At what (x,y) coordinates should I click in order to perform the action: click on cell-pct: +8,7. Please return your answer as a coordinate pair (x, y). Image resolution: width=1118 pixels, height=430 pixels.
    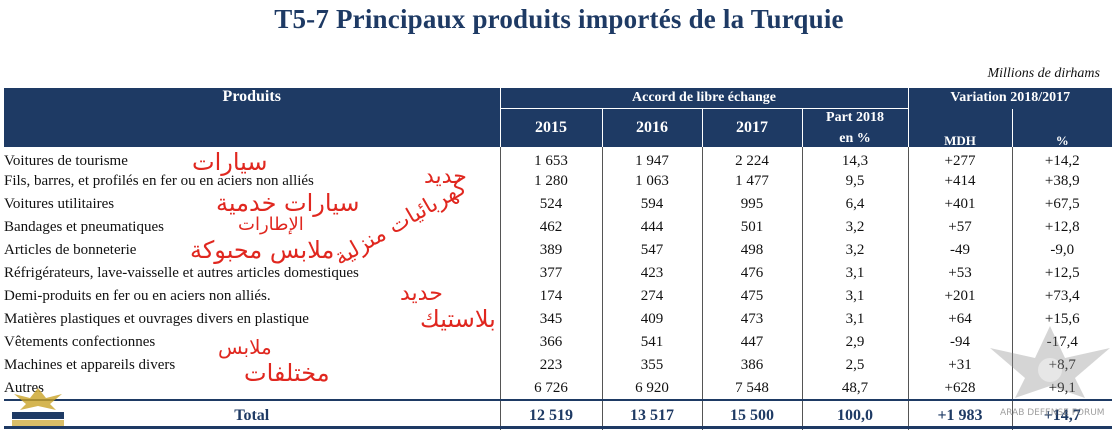
    Looking at the image, I should click on (1062, 365).